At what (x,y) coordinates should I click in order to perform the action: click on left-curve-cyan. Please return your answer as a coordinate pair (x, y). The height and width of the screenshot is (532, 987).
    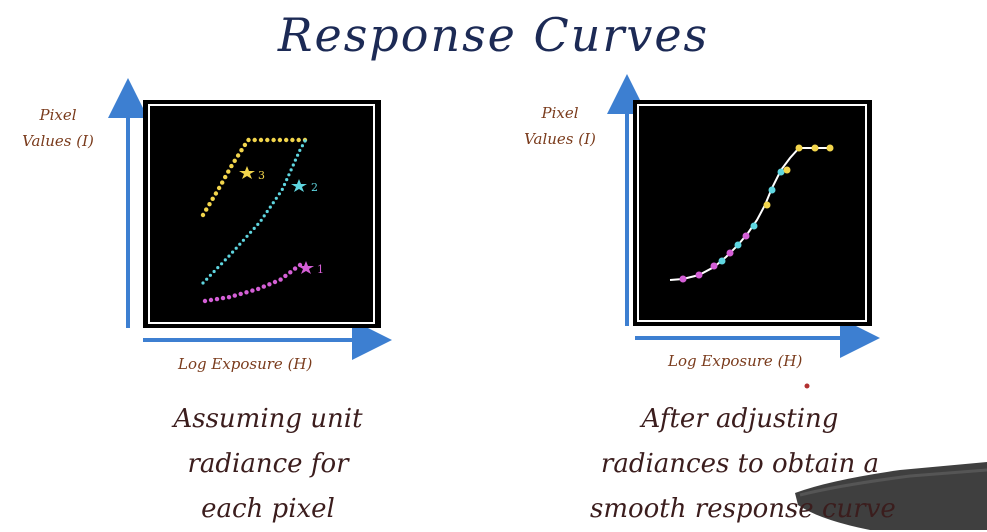
    Looking at the image, I should click on (254, 212).